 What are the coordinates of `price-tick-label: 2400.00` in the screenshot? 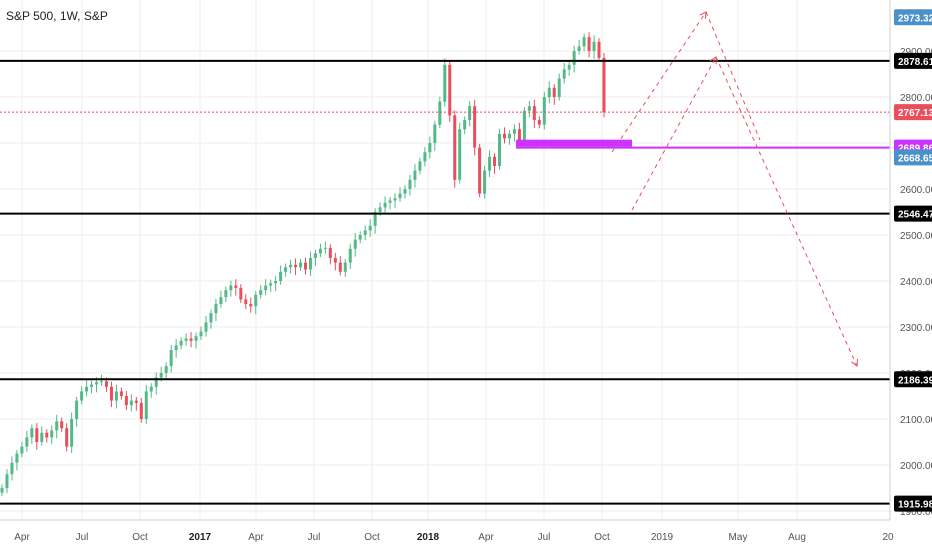 It's located at (916, 282).